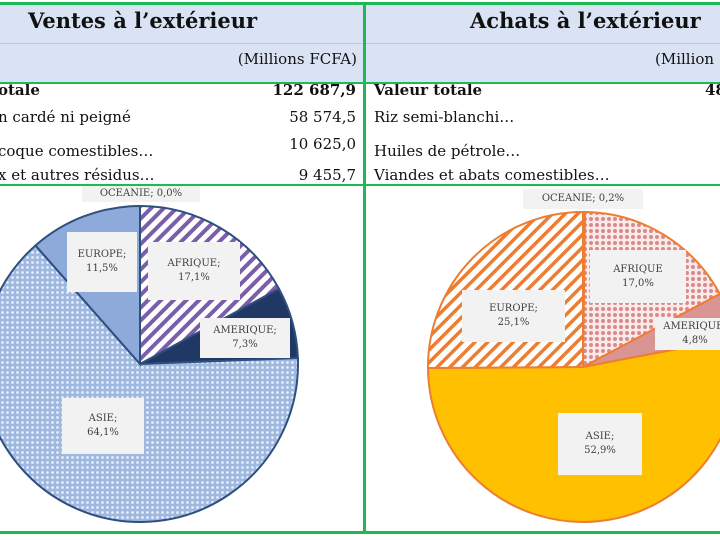 The image size is (720, 540). What do you see at coordinates (360, 3) in the screenshot?
I see `border-top` at bounding box center [360, 3].